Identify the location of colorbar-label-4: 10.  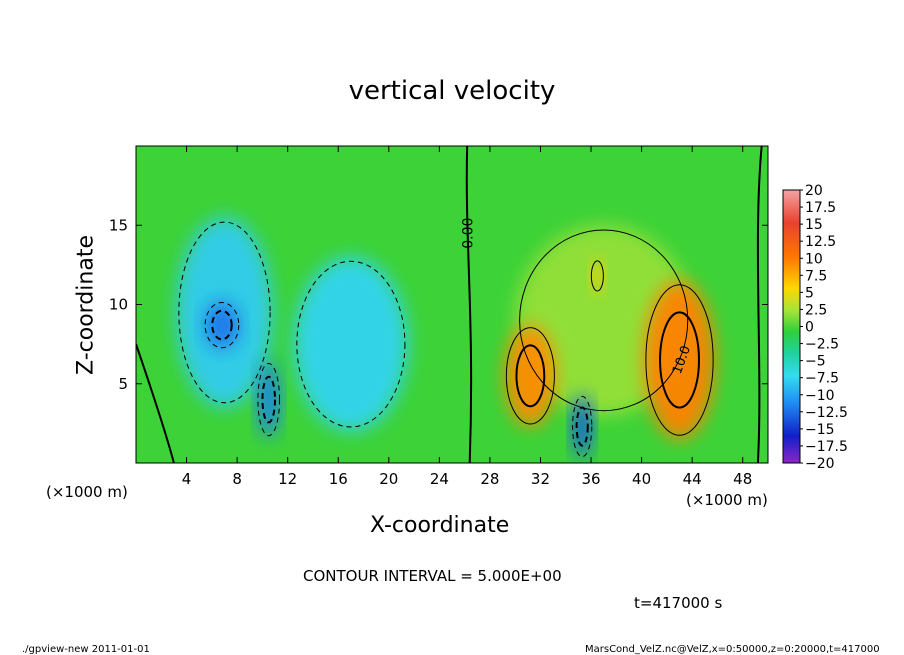
(814, 259).